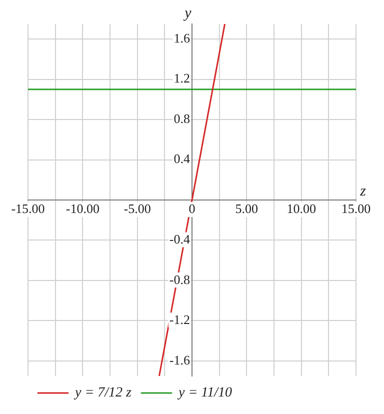 This screenshot has width=384, height=414. I want to click on y-tick-label: 0.8, so click(182, 118).